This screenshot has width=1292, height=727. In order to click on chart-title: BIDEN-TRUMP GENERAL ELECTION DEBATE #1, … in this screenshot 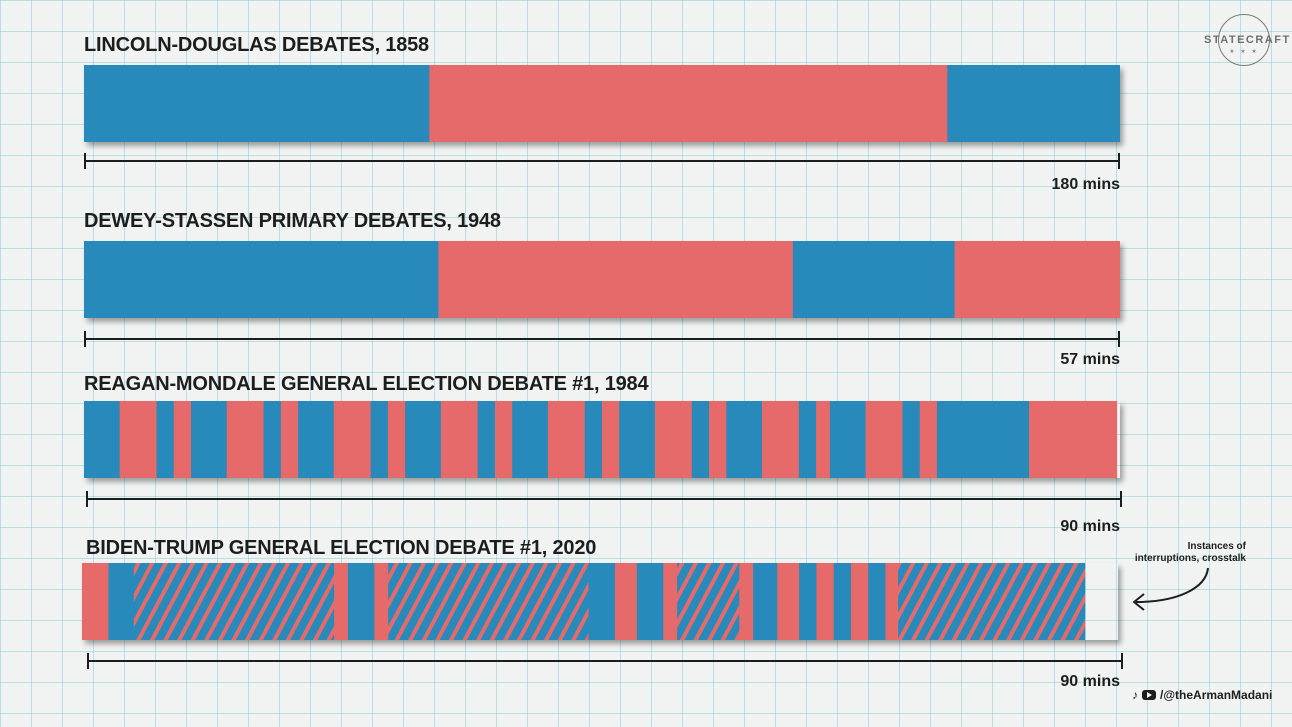, I will do `click(341, 548)`.